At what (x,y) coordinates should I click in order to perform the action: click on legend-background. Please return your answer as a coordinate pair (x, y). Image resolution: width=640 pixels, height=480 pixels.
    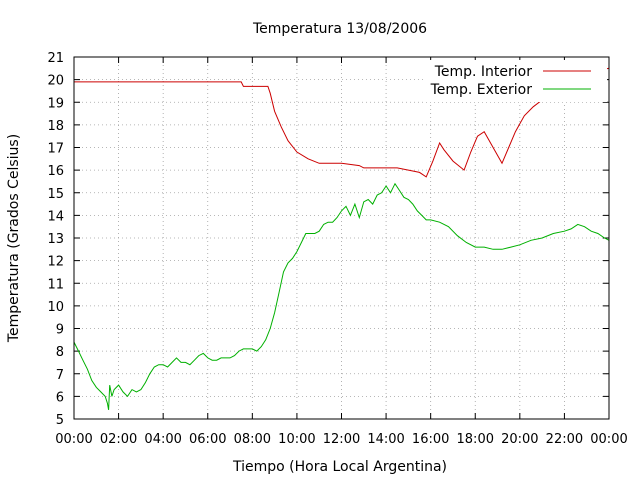
    Looking at the image, I should click on (516, 81).